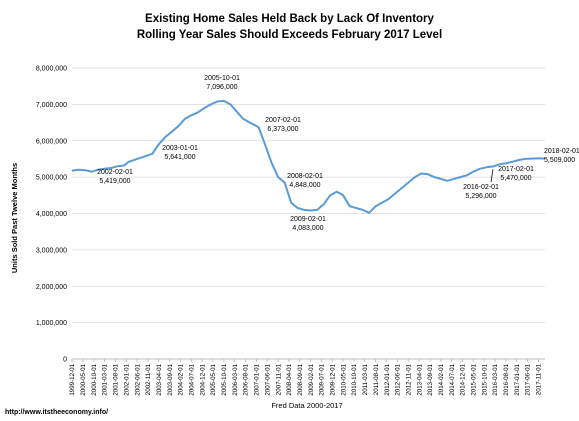  What do you see at coordinates (322, 379) in the screenshot?
I see `x-tick-label: 2009-07-01` at bounding box center [322, 379].